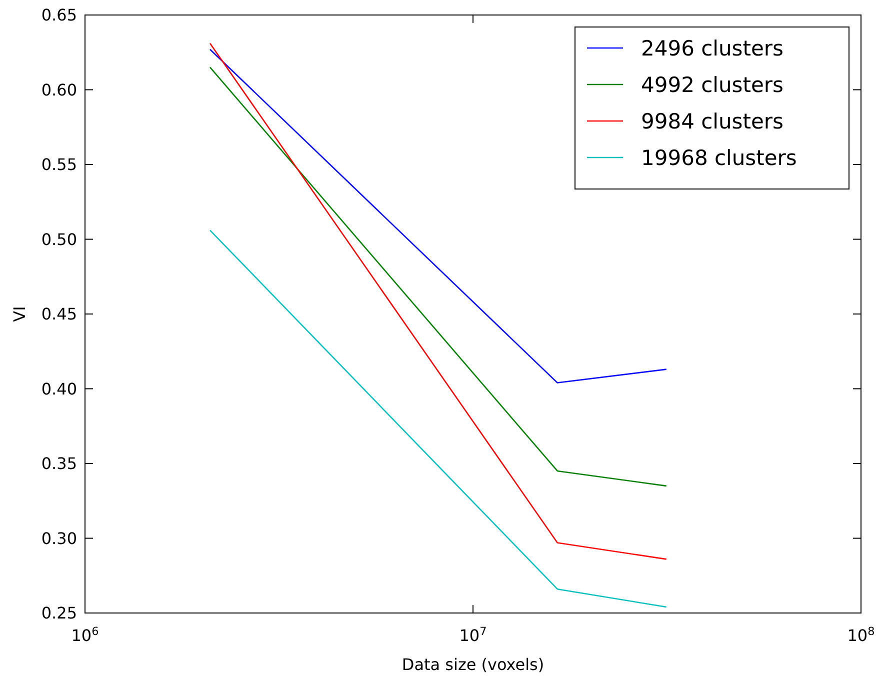  What do you see at coordinates (473, 634) in the screenshot?
I see `x-tick-label: 10$^{7}$` at bounding box center [473, 634].